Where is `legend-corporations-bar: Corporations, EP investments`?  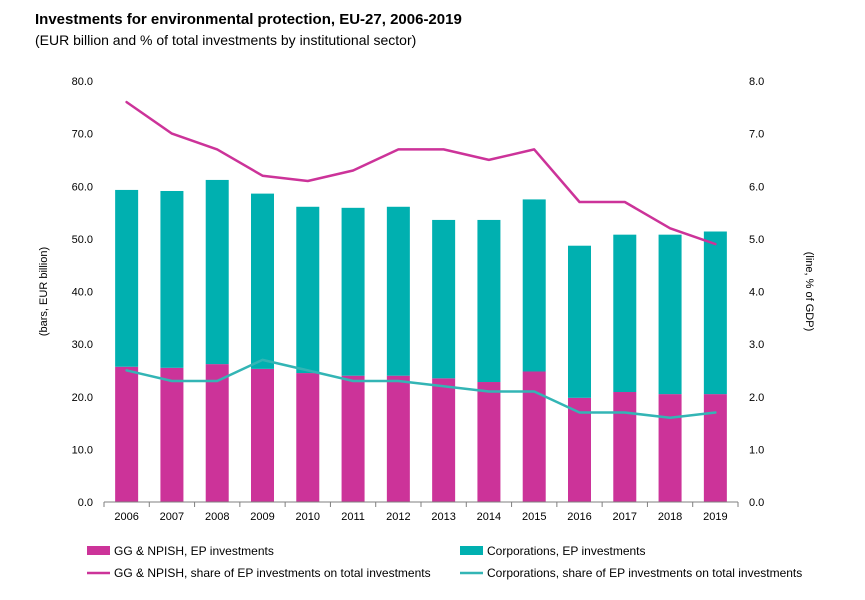 legend-corporations-bar: Corporations, EP investments is located at coordinates (553, 551).